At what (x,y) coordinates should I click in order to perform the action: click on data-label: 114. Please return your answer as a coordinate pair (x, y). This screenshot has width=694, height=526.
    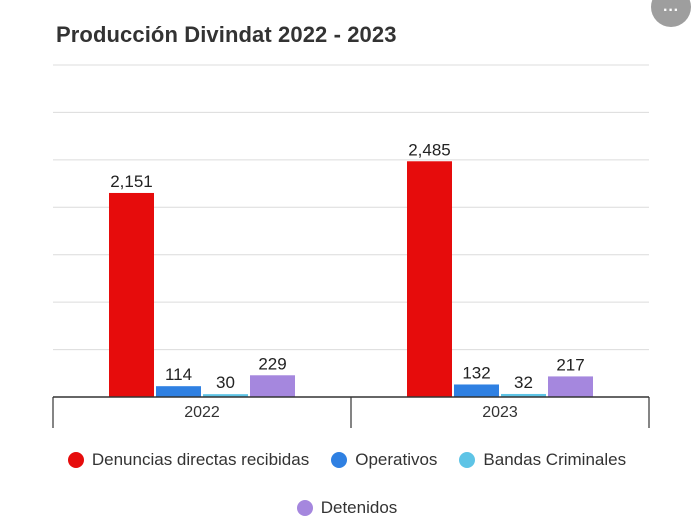
    Looking at the image, I should click on (178, 374).